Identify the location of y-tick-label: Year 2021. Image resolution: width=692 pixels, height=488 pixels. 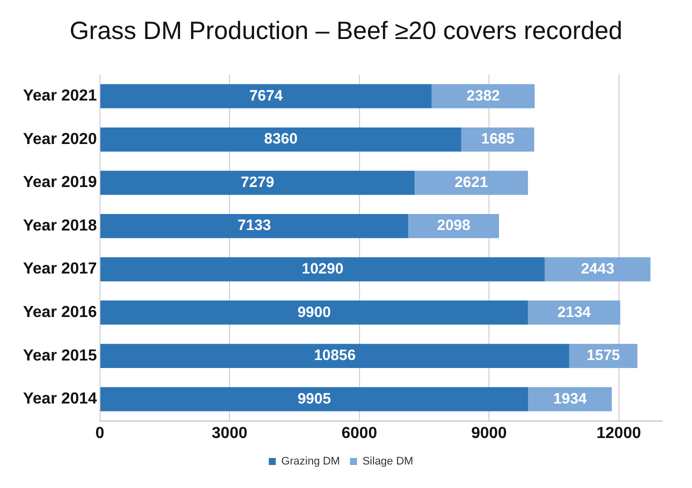
(59, 96).